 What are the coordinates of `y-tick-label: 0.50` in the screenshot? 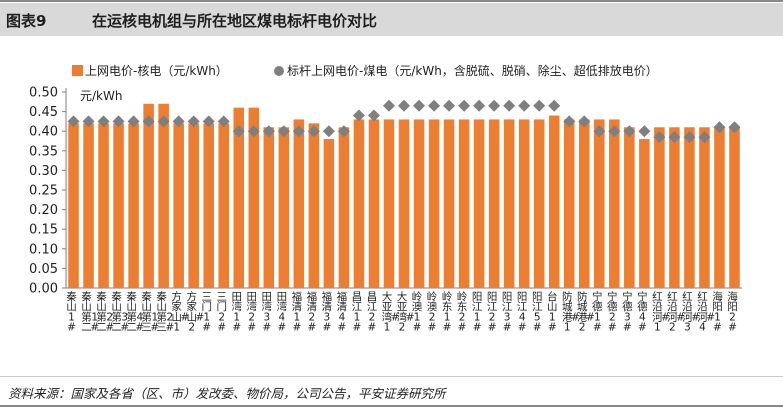 It's located at (43, 93).